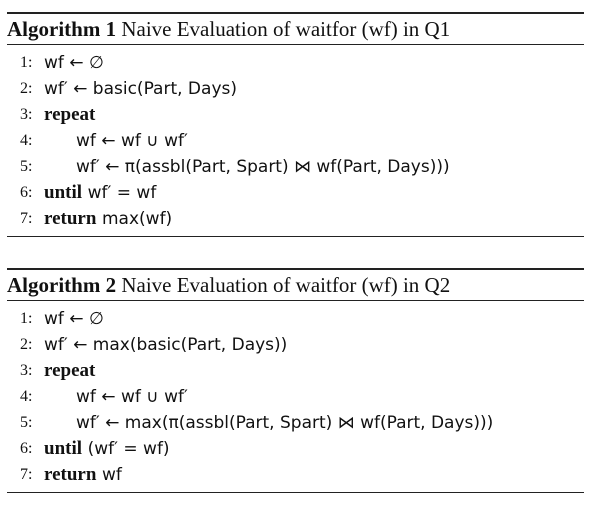 Image resolution: width=609 pixels, height=520 pixels. What do you see at coordinates (295, 449) in the screenshot?
I see `algorithm-line: 6: until (wf′ = wf)` at bounding box center [295, 449].